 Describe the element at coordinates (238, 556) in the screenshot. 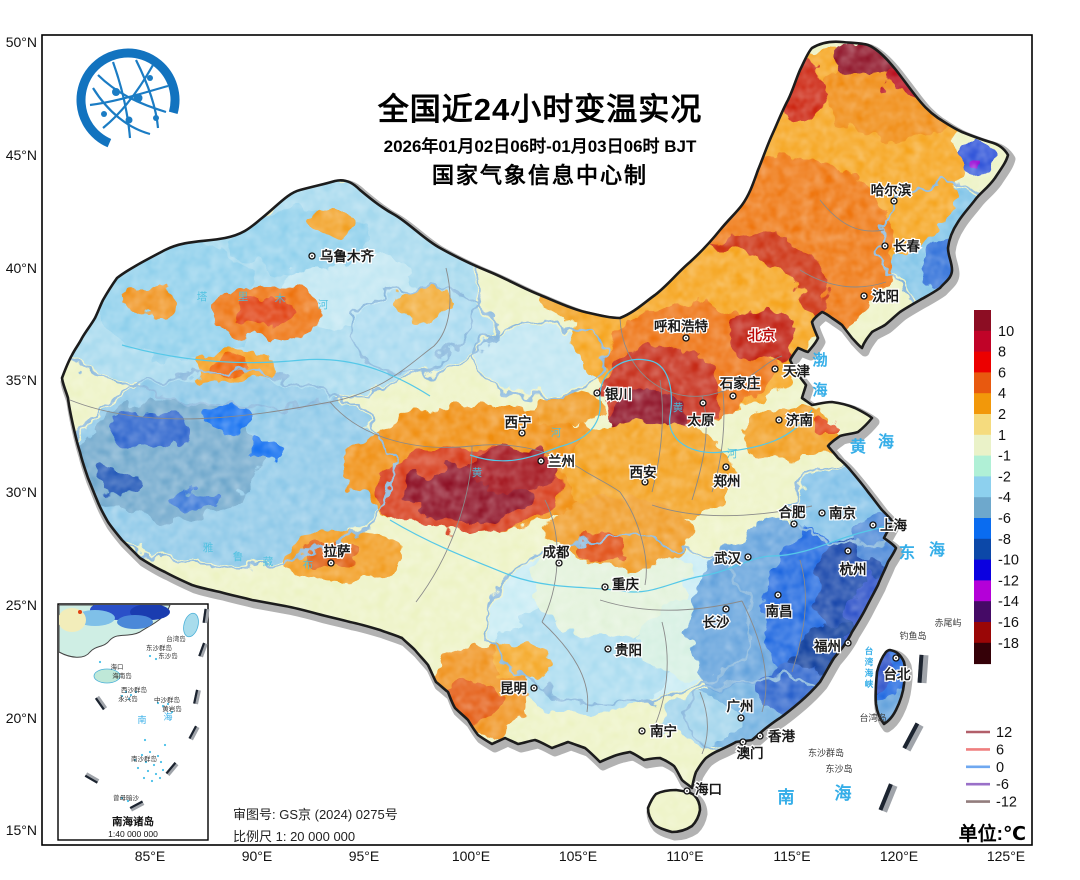

I see `river-label: 鲁` at that location.